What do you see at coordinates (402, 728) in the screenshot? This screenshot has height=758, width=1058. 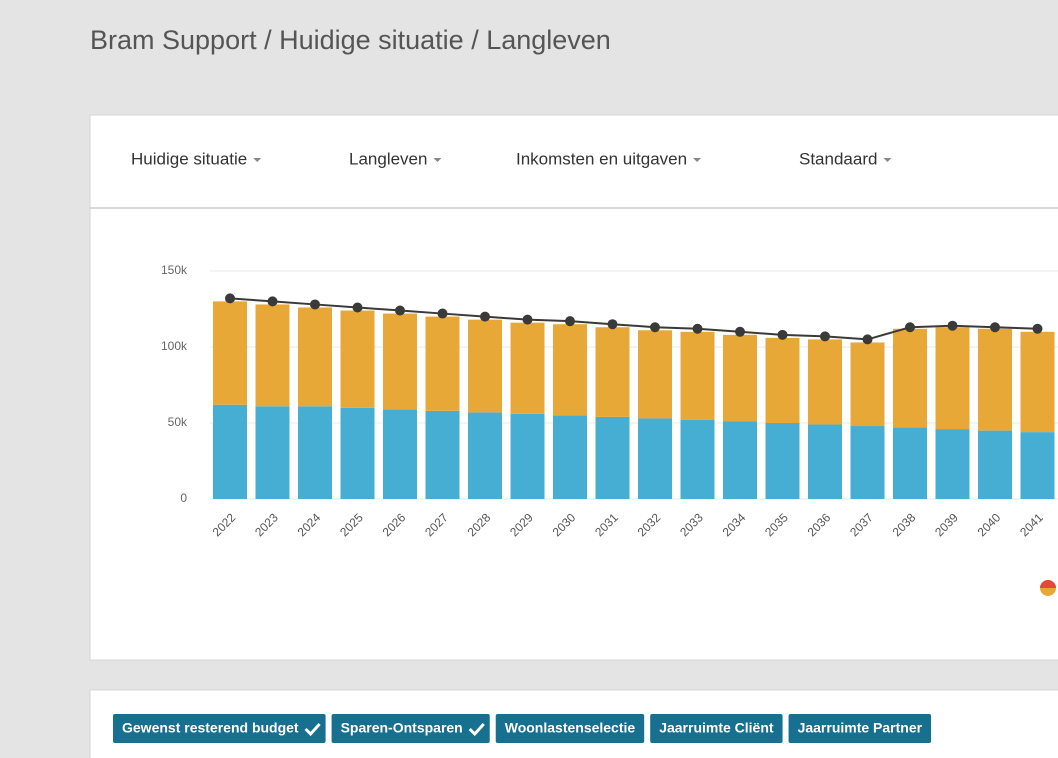 I see `button-label: Sparen-Ontsparen` at bounding box center [402, 728].